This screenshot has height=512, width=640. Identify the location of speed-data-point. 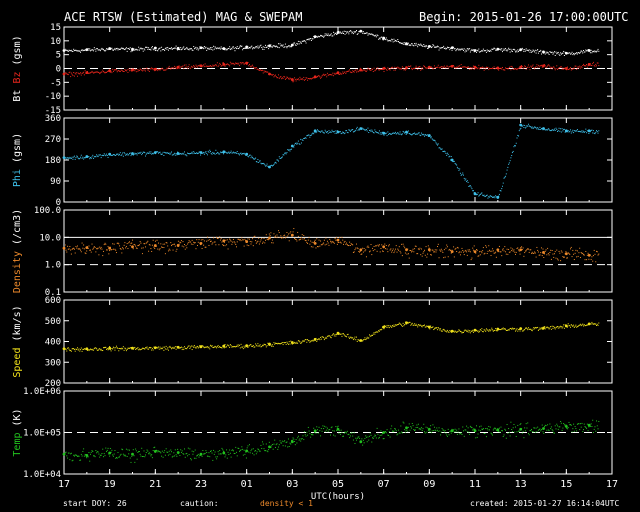
(292, 342).